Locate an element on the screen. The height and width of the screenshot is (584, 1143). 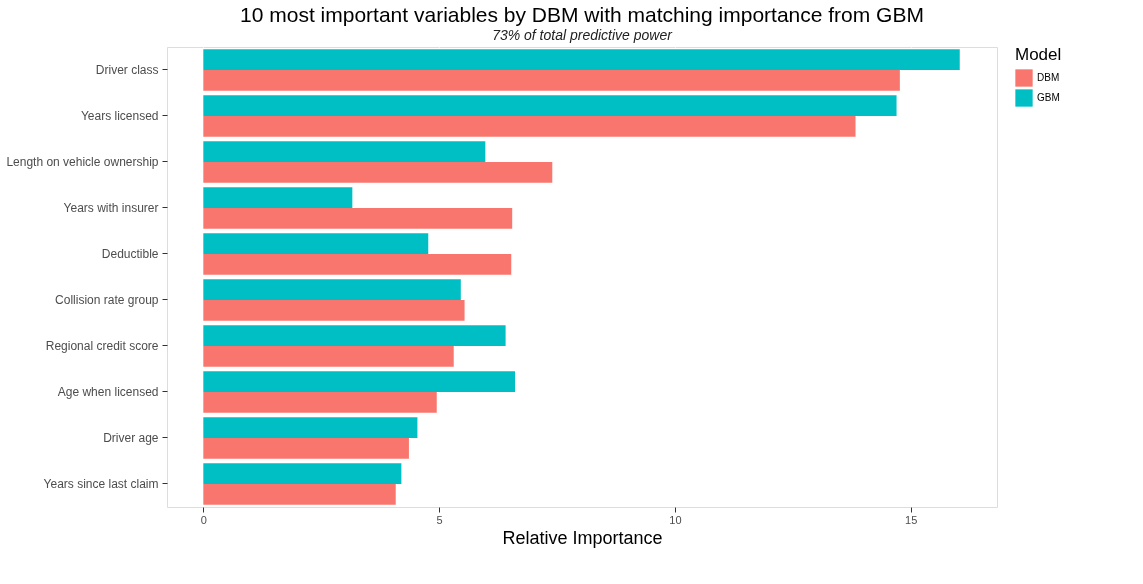
y-tick-label: Age when licensed is located at coordinates (108, 392).